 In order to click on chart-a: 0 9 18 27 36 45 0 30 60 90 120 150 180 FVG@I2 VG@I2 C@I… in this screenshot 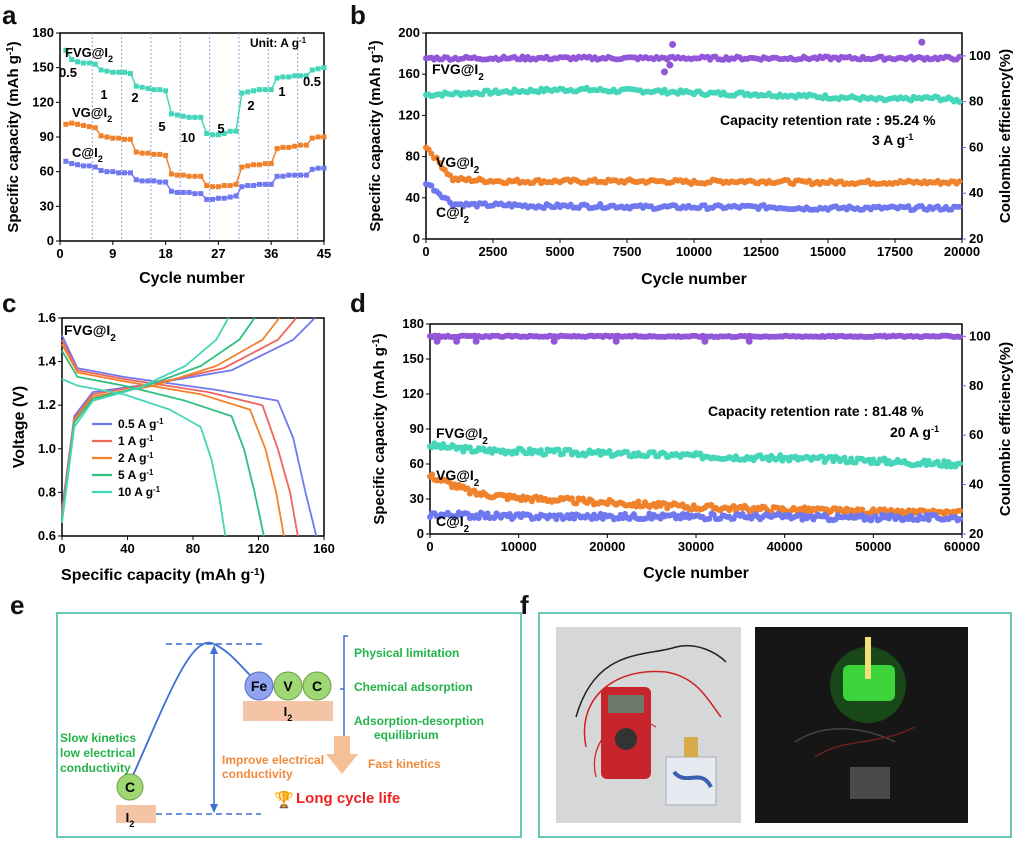, I will do `click(168, 156)`.